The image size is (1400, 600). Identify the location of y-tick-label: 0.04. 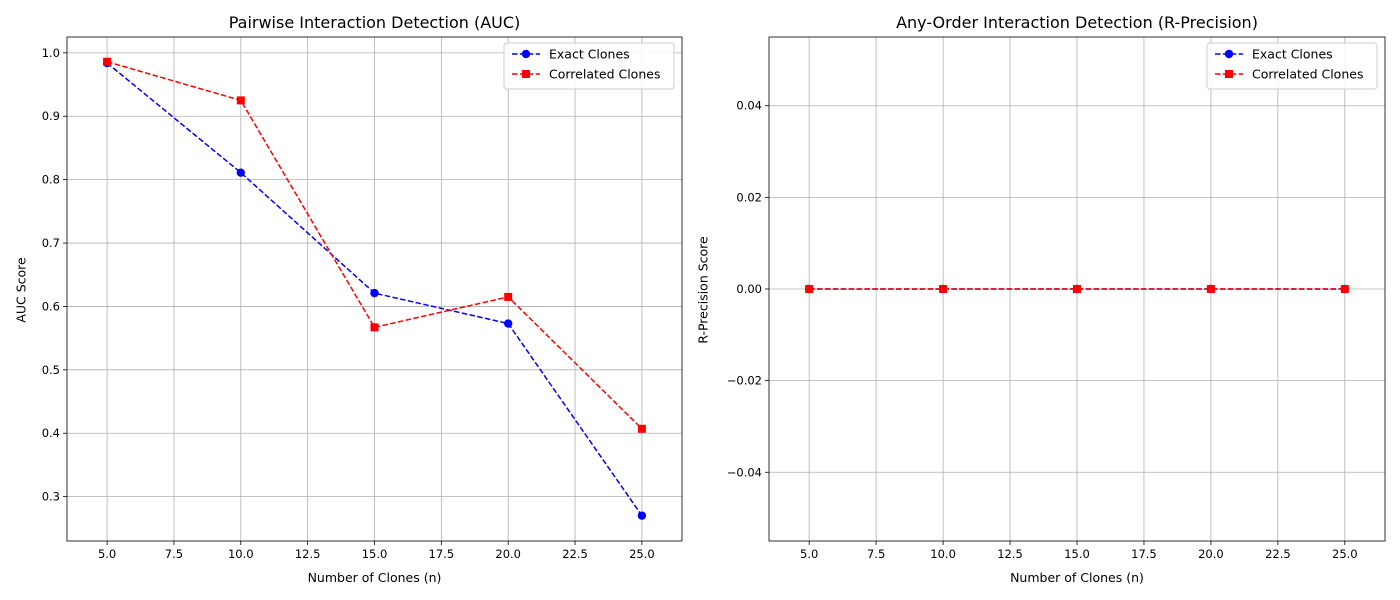
(749, 106).